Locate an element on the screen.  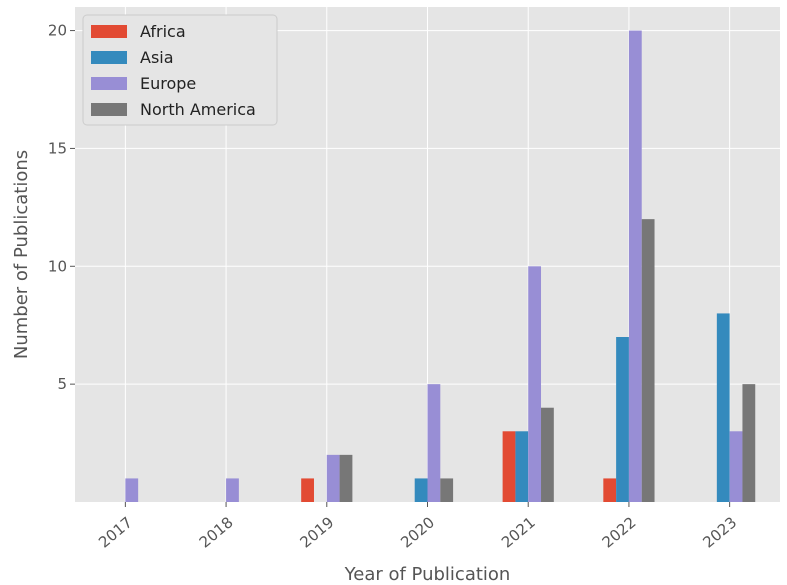
x-tick-label: 2020 is located at coordinates (417, 532).